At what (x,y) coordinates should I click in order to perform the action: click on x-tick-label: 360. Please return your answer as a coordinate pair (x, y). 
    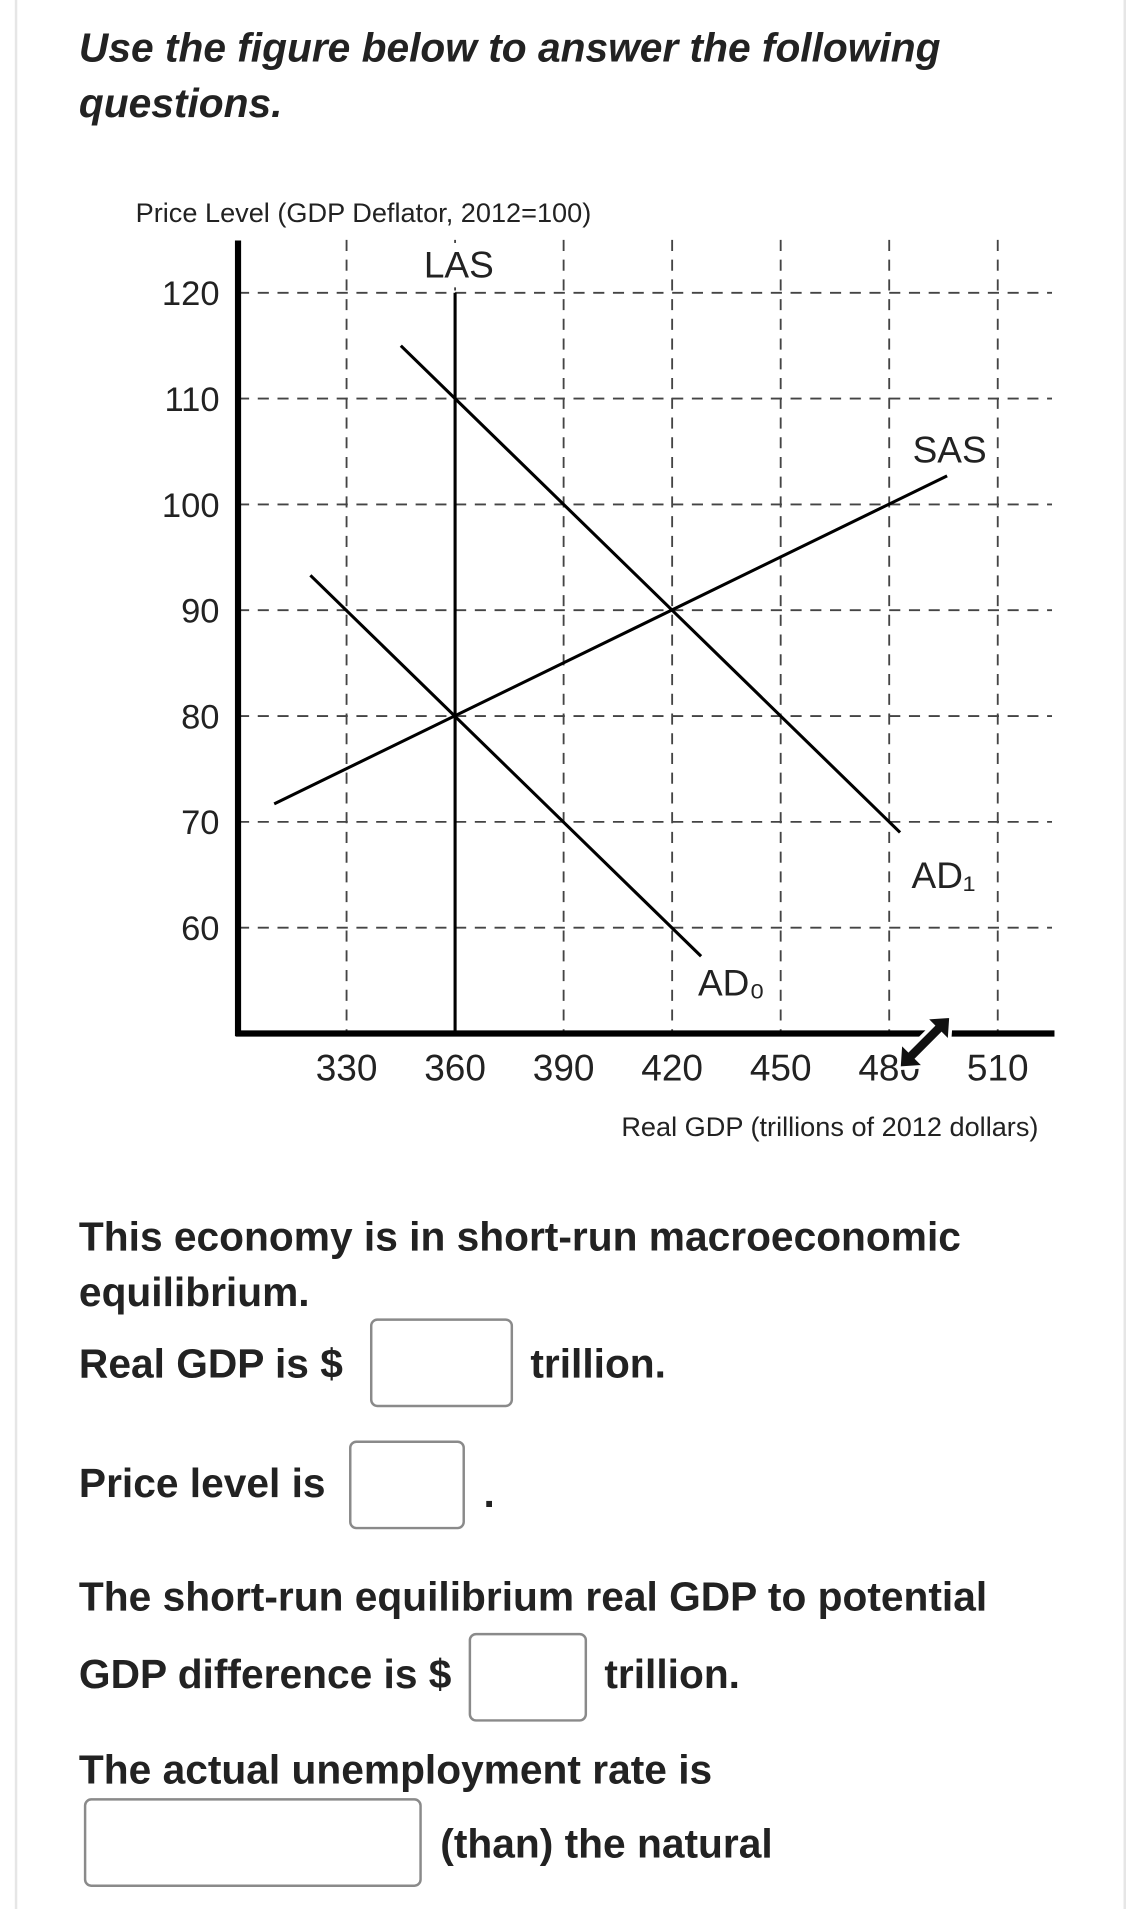
    Looking at the image, I should click on (455, 1067).